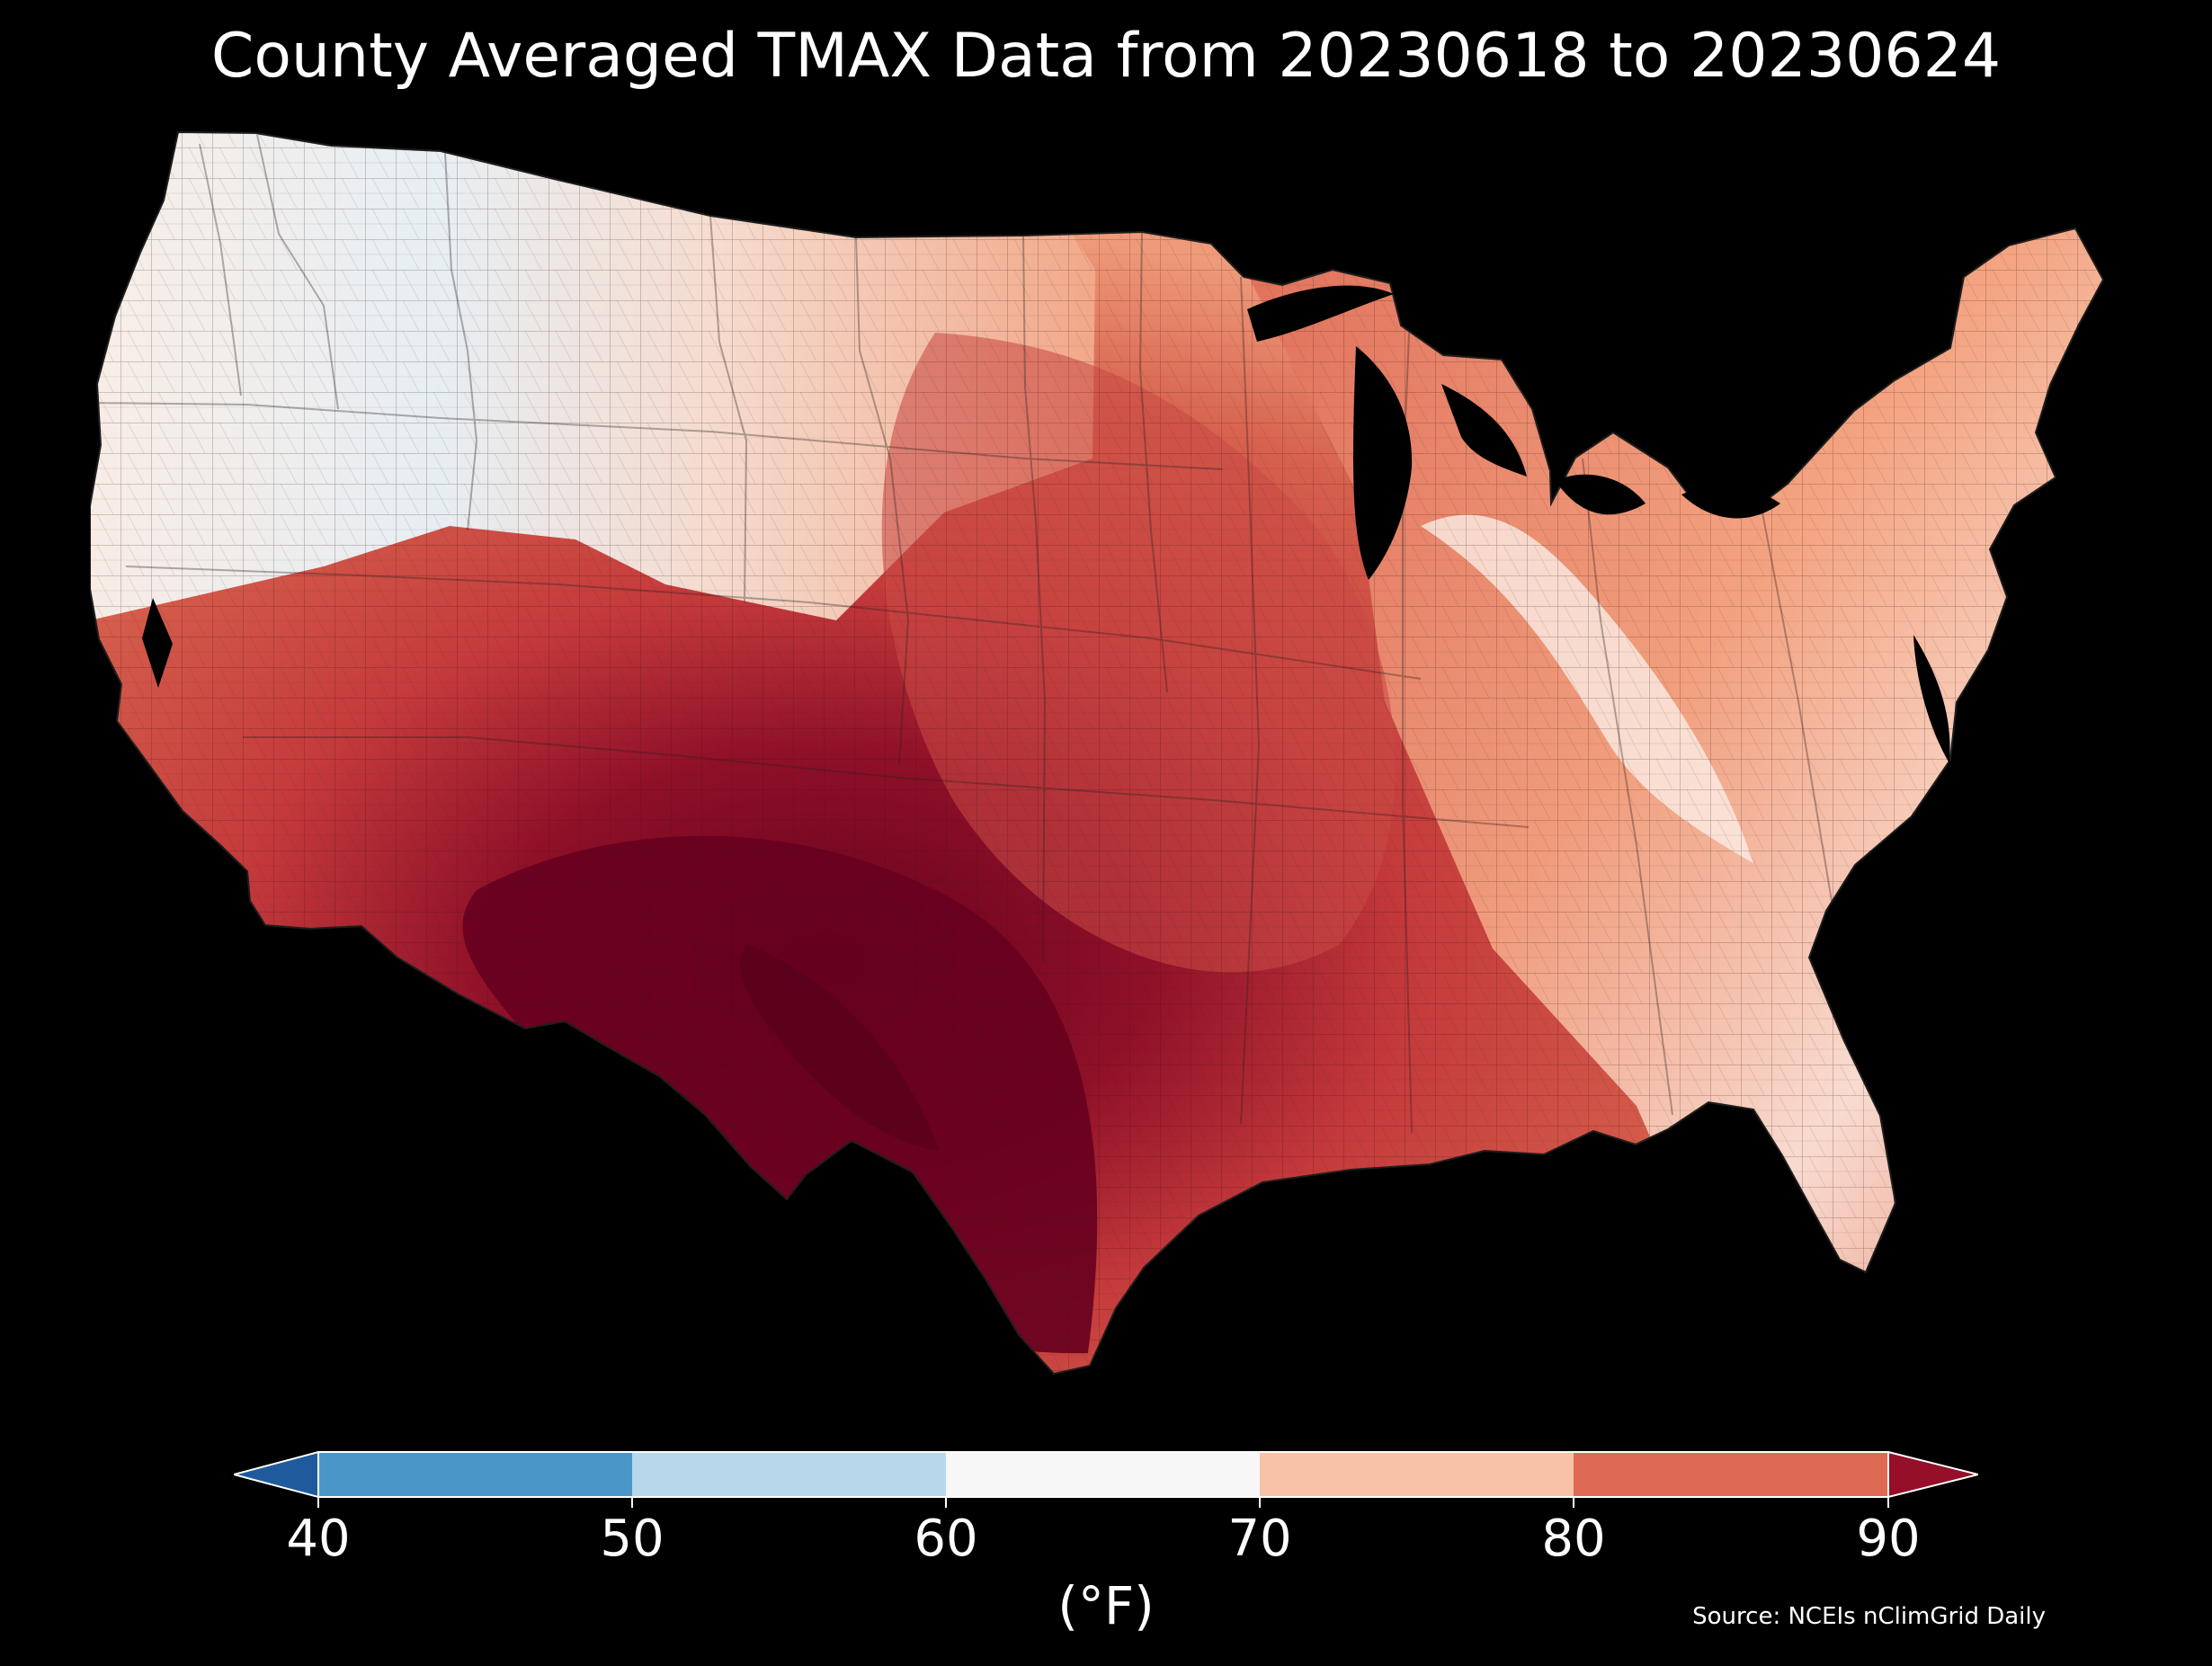 This screenshot has width=2212, height=1666. What do you see at coordinates (1259, 1539) in the screenshot?
I see `colorbar-tick-label-70: 70` at bounding box center [1259, 1539].